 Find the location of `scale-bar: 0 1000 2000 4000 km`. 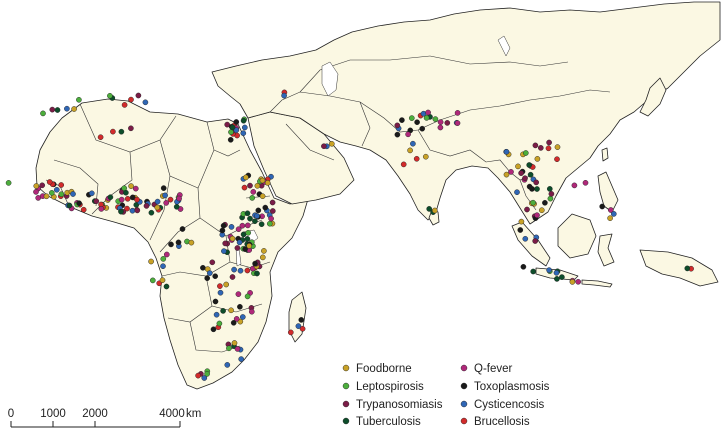

scale-bar: 0 1000 2000 4000 km is located at coordinates (104, 418).